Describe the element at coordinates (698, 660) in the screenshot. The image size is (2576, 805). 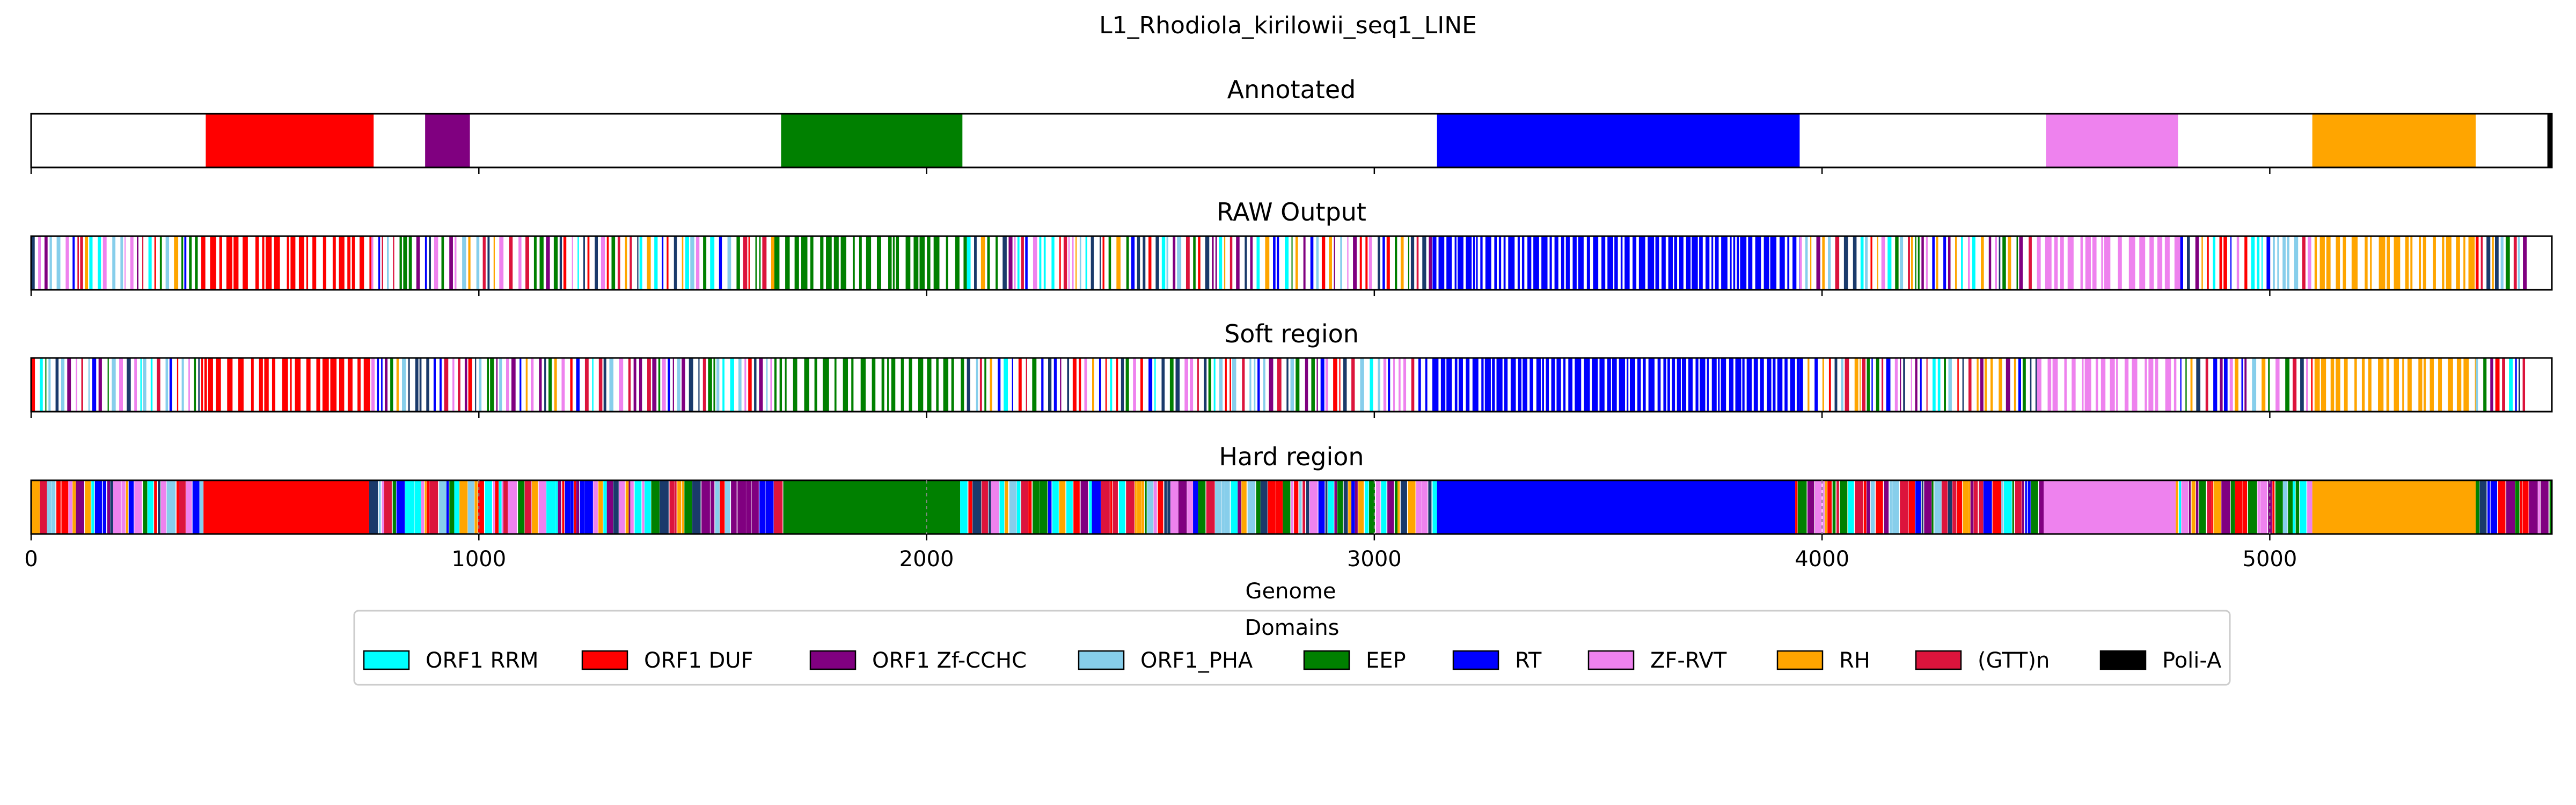
I see `legend-label: ORF1 DUF` at that location.